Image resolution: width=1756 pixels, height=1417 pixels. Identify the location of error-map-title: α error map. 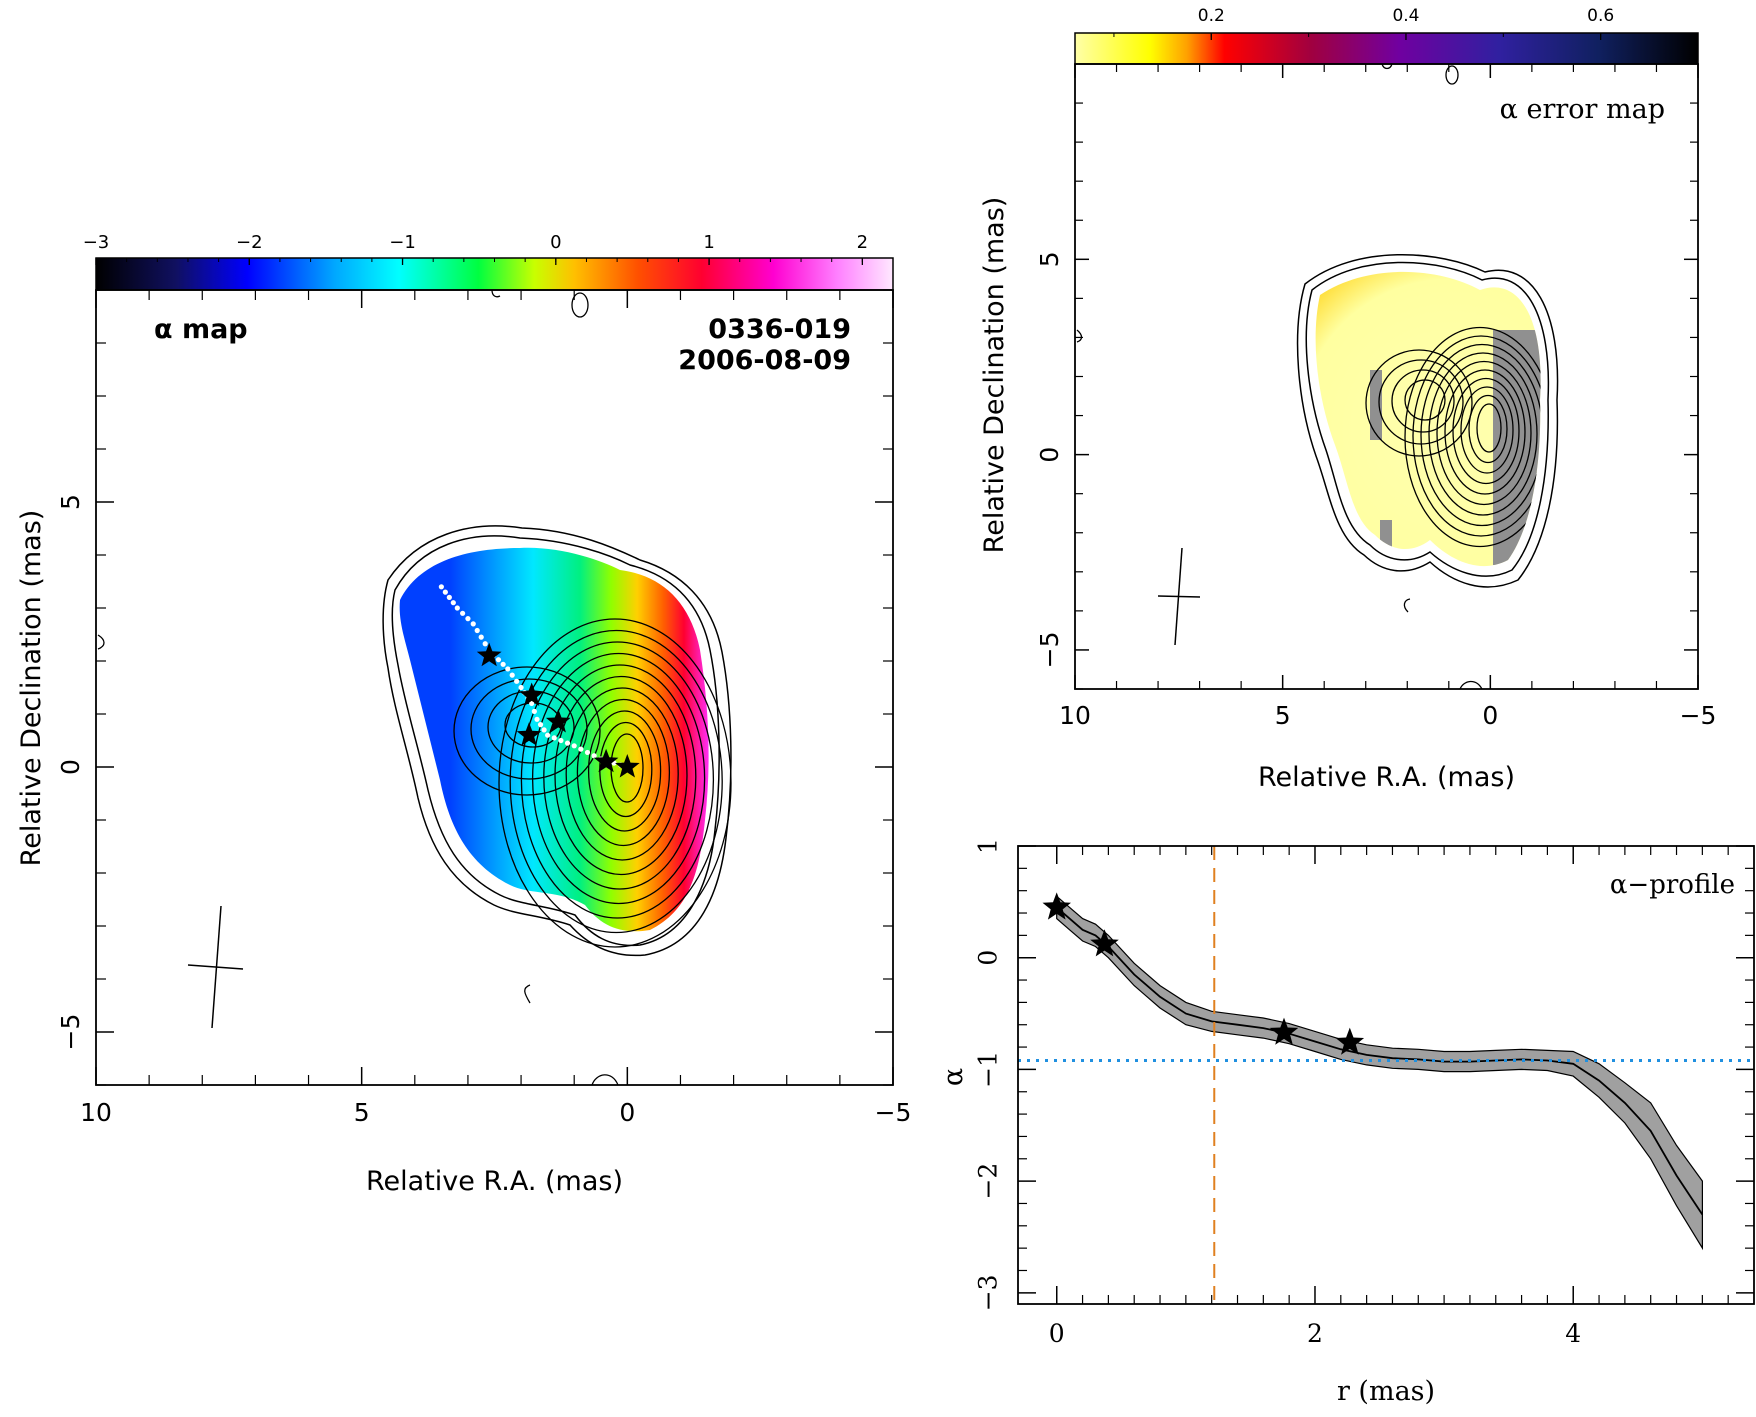
(1582, 109).